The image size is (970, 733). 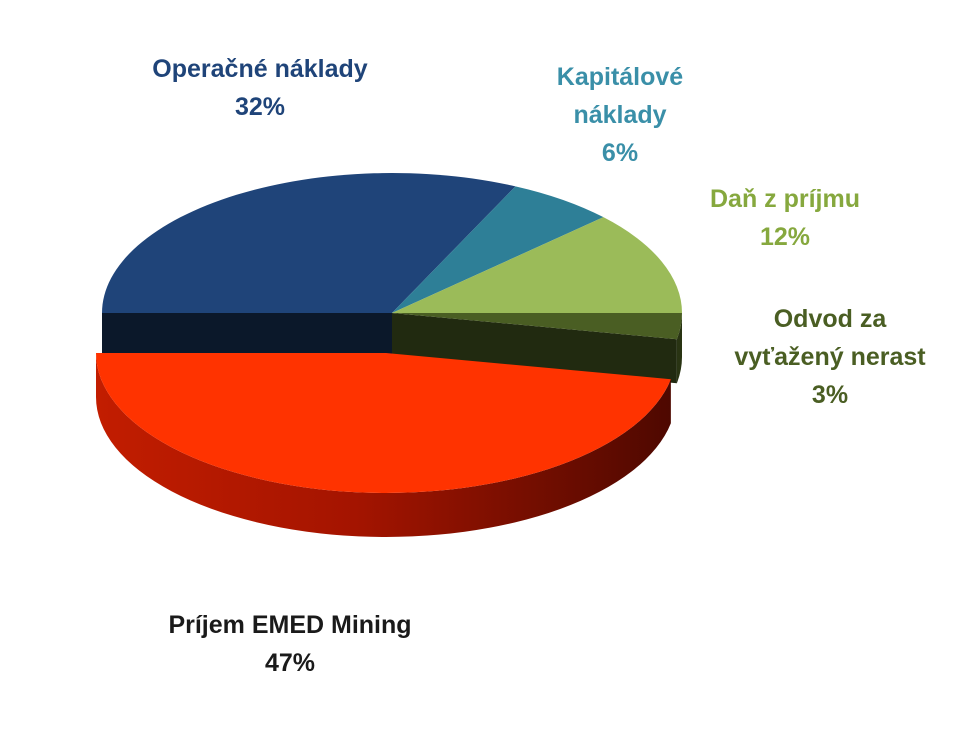 I want to click on label-prijem-emed-mining-name: Príjem EMED Mining, so click(x=290, y=625).